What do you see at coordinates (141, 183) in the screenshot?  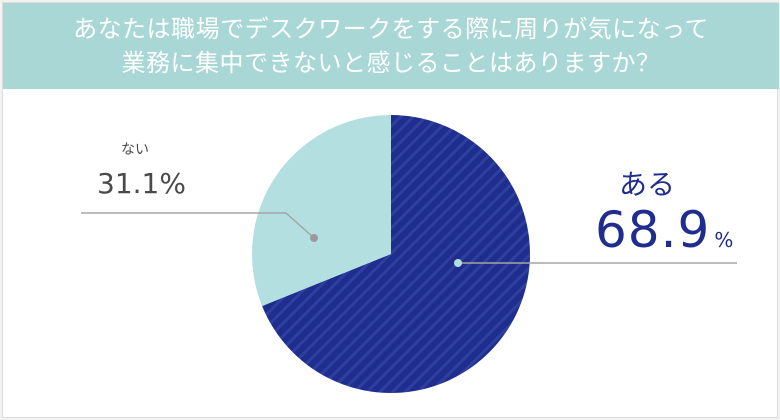 I see `label-nai-value: 31.1%` at bounding box center [141, 183].